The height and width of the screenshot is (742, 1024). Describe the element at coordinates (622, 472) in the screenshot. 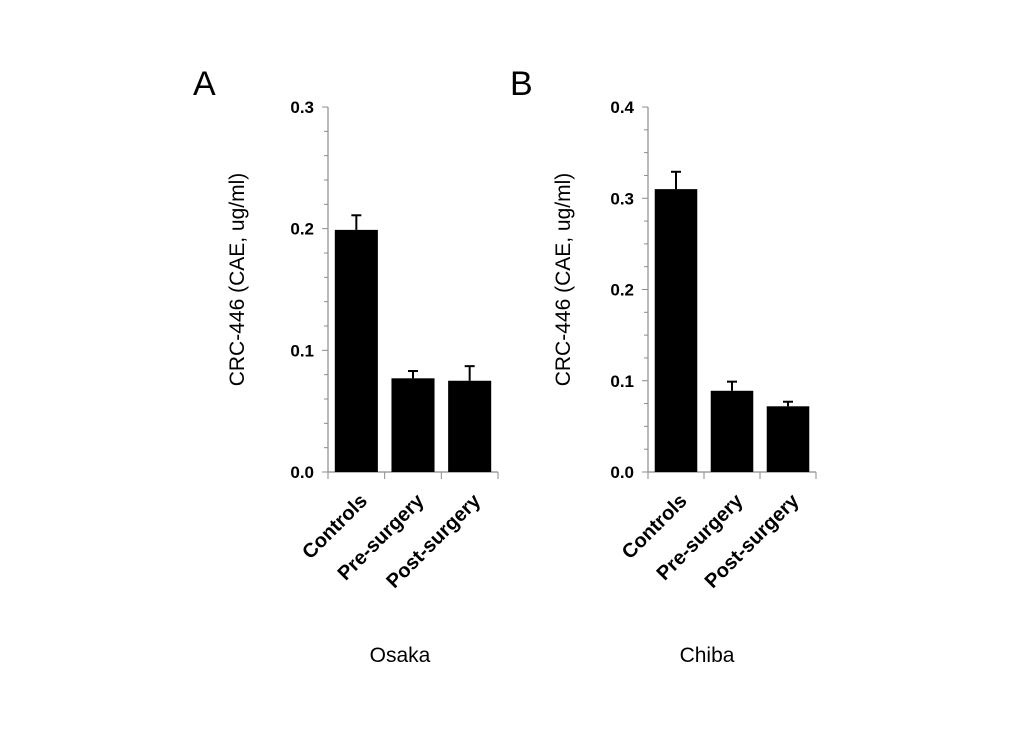

I see `panel-b-y-tick-label: 0.0` at that location.